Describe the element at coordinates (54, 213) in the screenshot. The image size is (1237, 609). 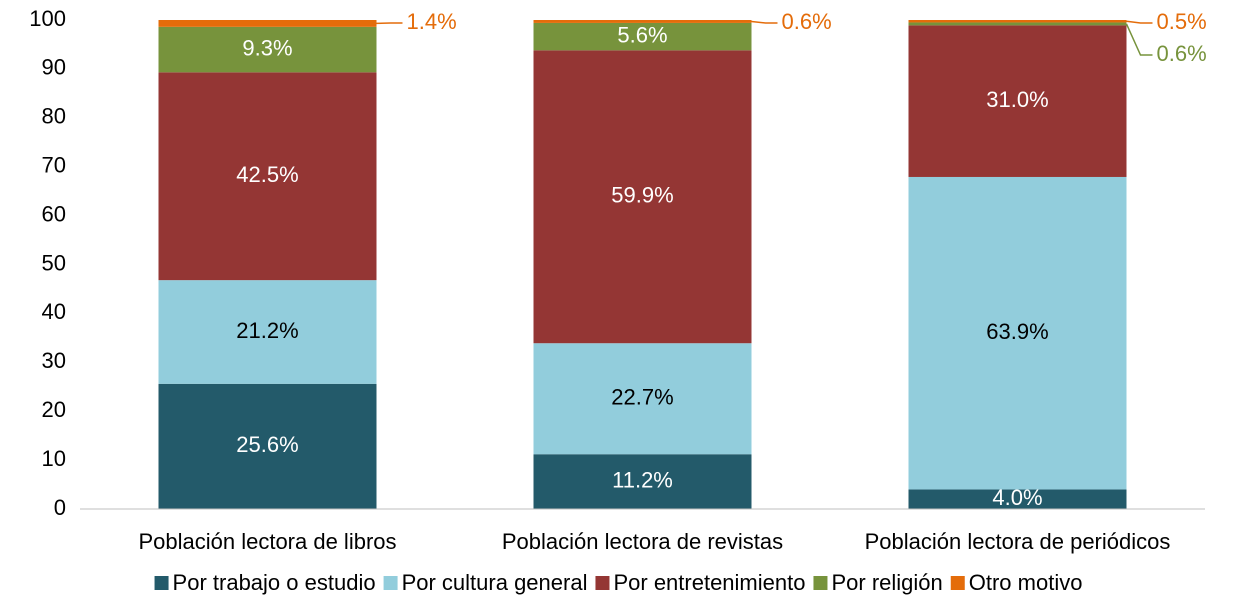
I see `y-tick-label: 60` at that location.